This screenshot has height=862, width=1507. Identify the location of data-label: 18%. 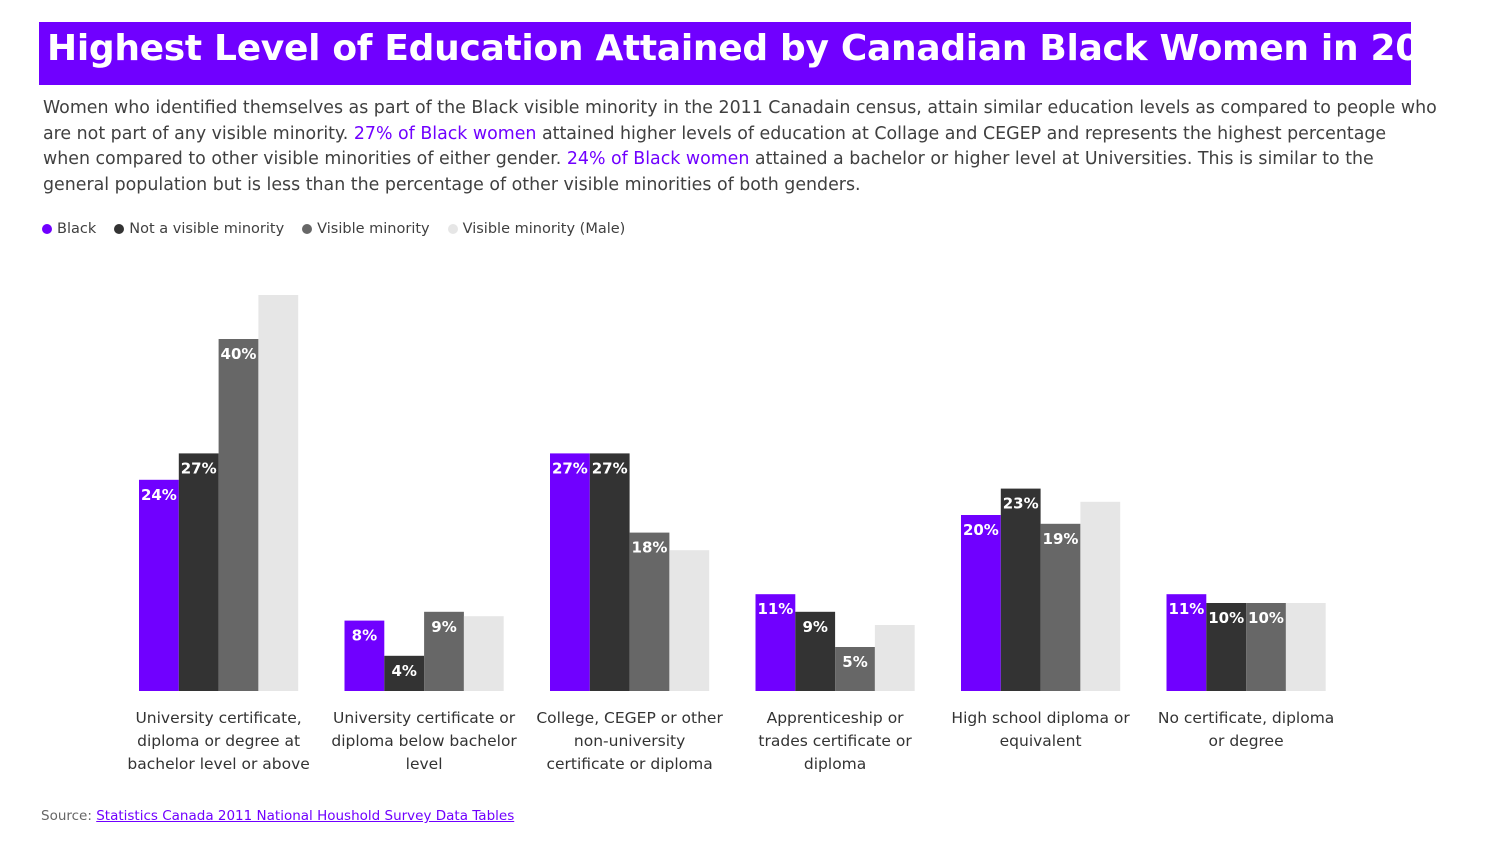
(650, 548).